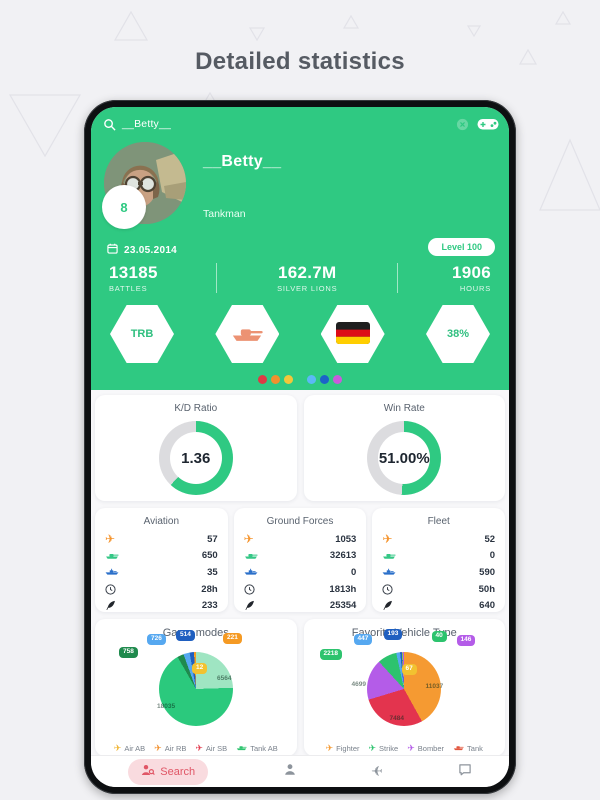 This screenshot has height=800, width=600. What do you see at coordinates (110, 589) in the screenshot?
I see `clock-icon` at bounding box center [110, 589].